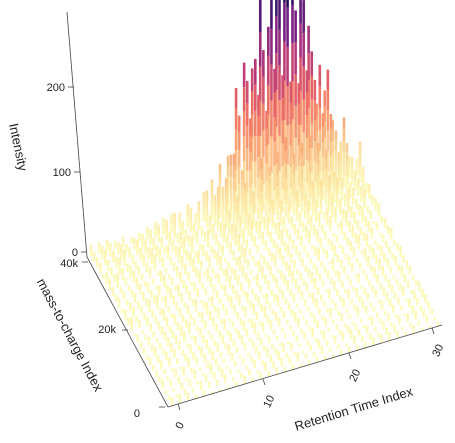 The image size is (455, 443). I want to click on y-axis-label: mass-to-charge Index, so click(70, 335).